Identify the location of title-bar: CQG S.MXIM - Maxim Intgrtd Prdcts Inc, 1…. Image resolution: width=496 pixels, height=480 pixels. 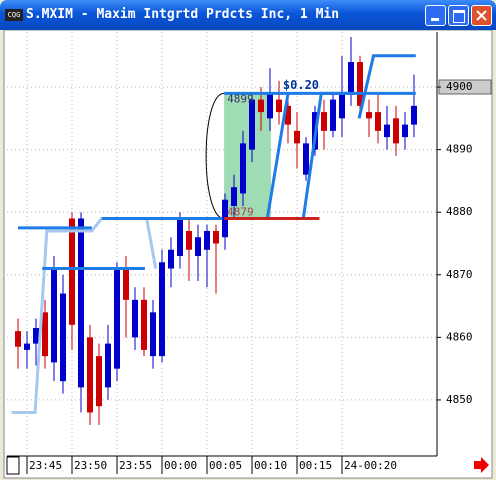
(248, 15).